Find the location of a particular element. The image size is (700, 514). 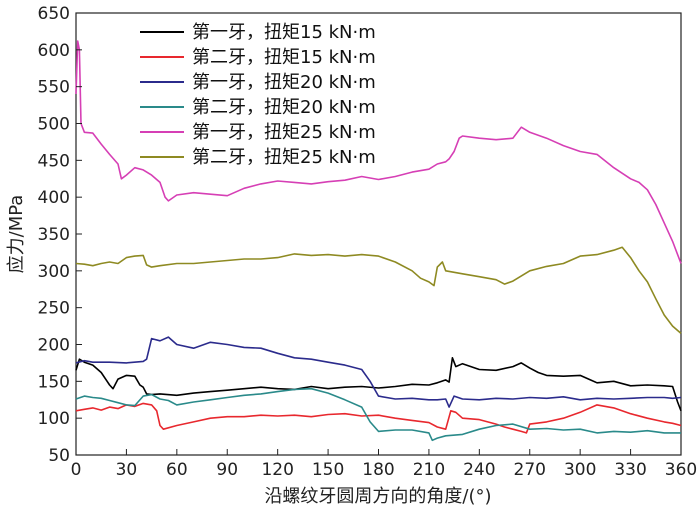

x-tick-label: 90 is located at coordinates (227, 470).